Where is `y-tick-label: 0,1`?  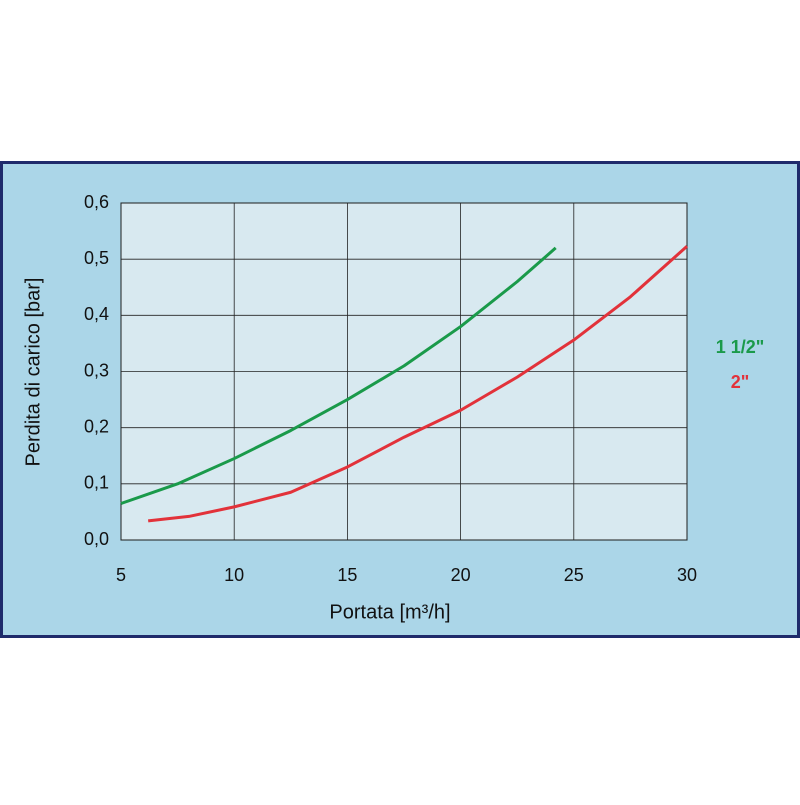
y-tick-label: 0,1 is located at coordinates (96, 483).